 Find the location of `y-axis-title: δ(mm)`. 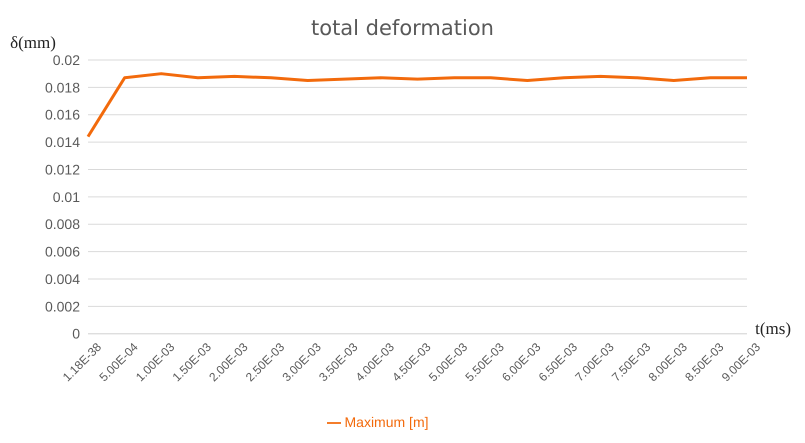

y-axis-title: δ(mm) is located at coordinates (33, 42).